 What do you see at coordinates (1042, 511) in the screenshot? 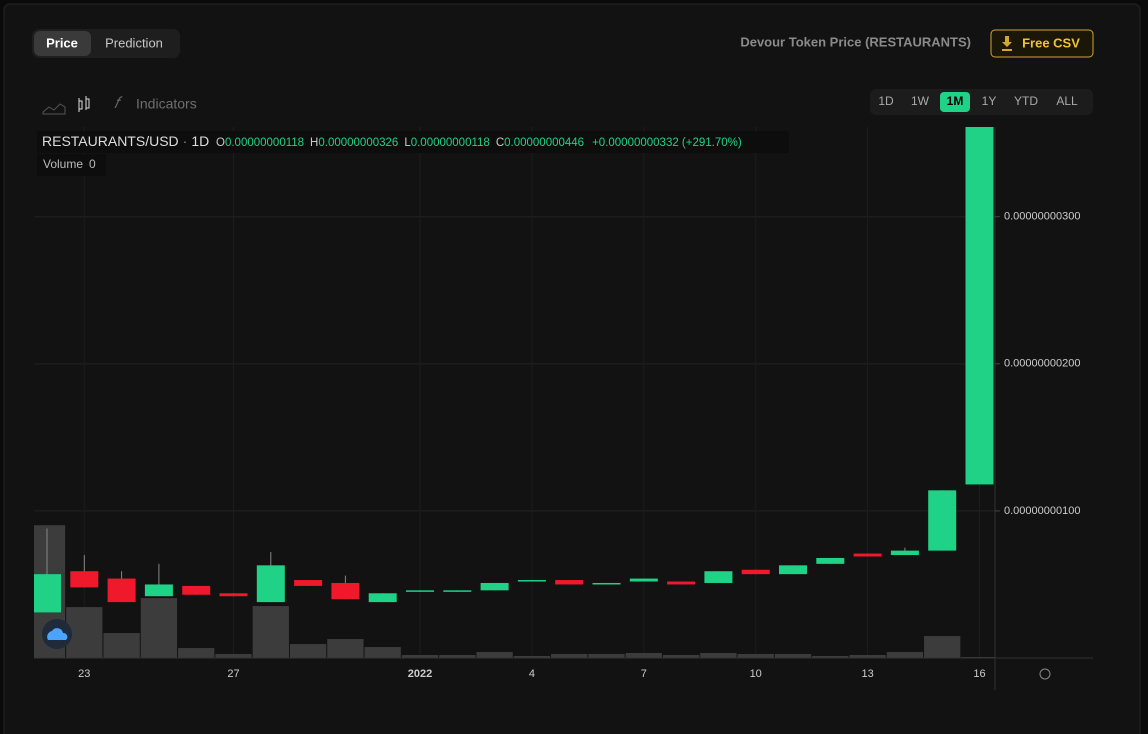
I see `y-tick-label: 0.00000000100` at bounding box center [1042, 511].